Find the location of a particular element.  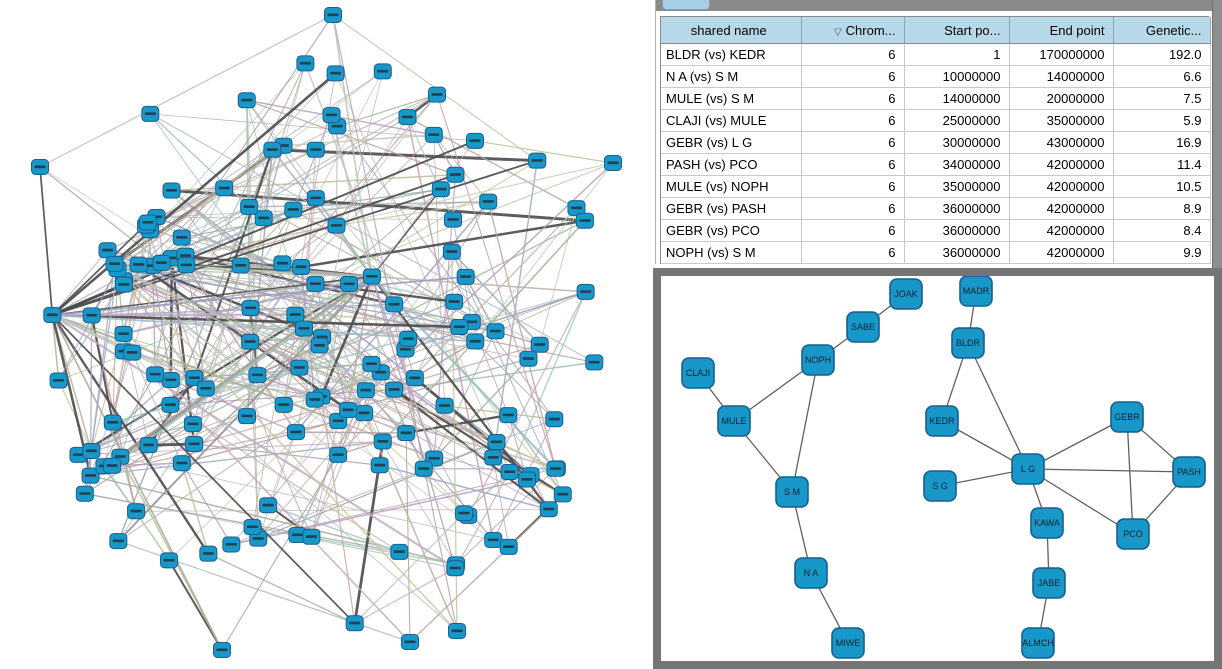

table-row: CLAJI (vs) MULE 6 25000000 35000000 5.9 is located at coordinates (936, 120).